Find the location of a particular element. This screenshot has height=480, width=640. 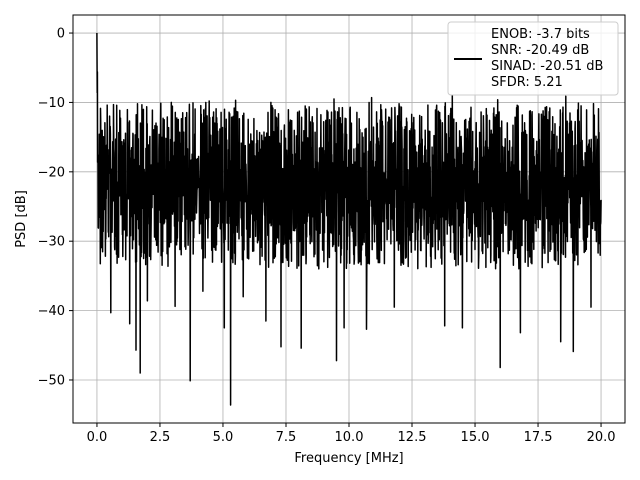

y-axis-ticks: 0 −10 −20 −30 −40 −50 is located at coordinates (55, 207).